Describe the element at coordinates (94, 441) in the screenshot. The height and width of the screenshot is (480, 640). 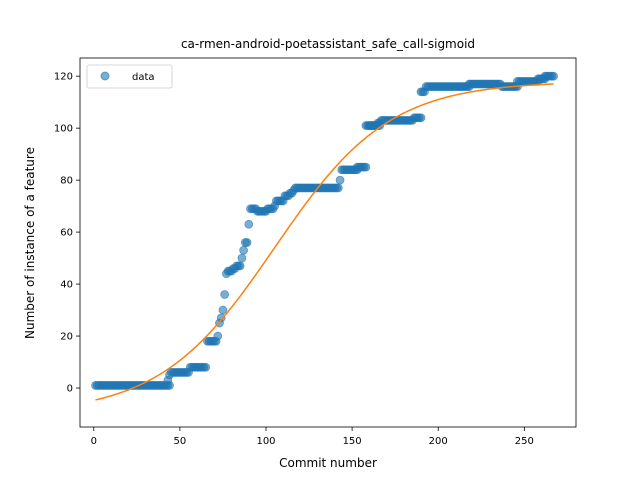
I see `x-tick-label: 0` at that location.